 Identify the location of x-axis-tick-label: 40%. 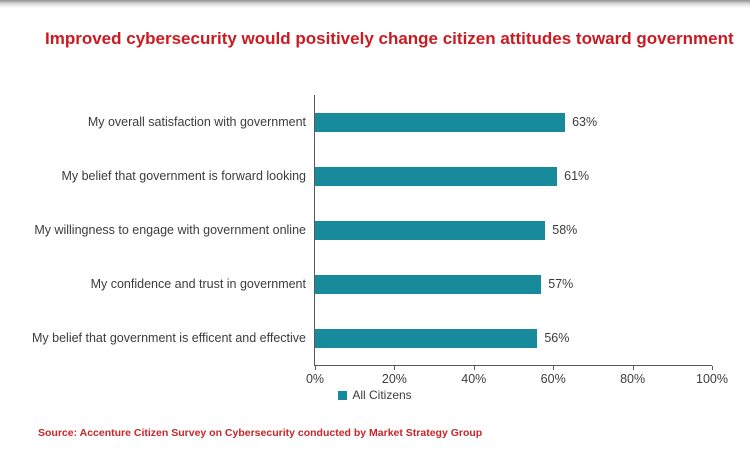
(474, 379).